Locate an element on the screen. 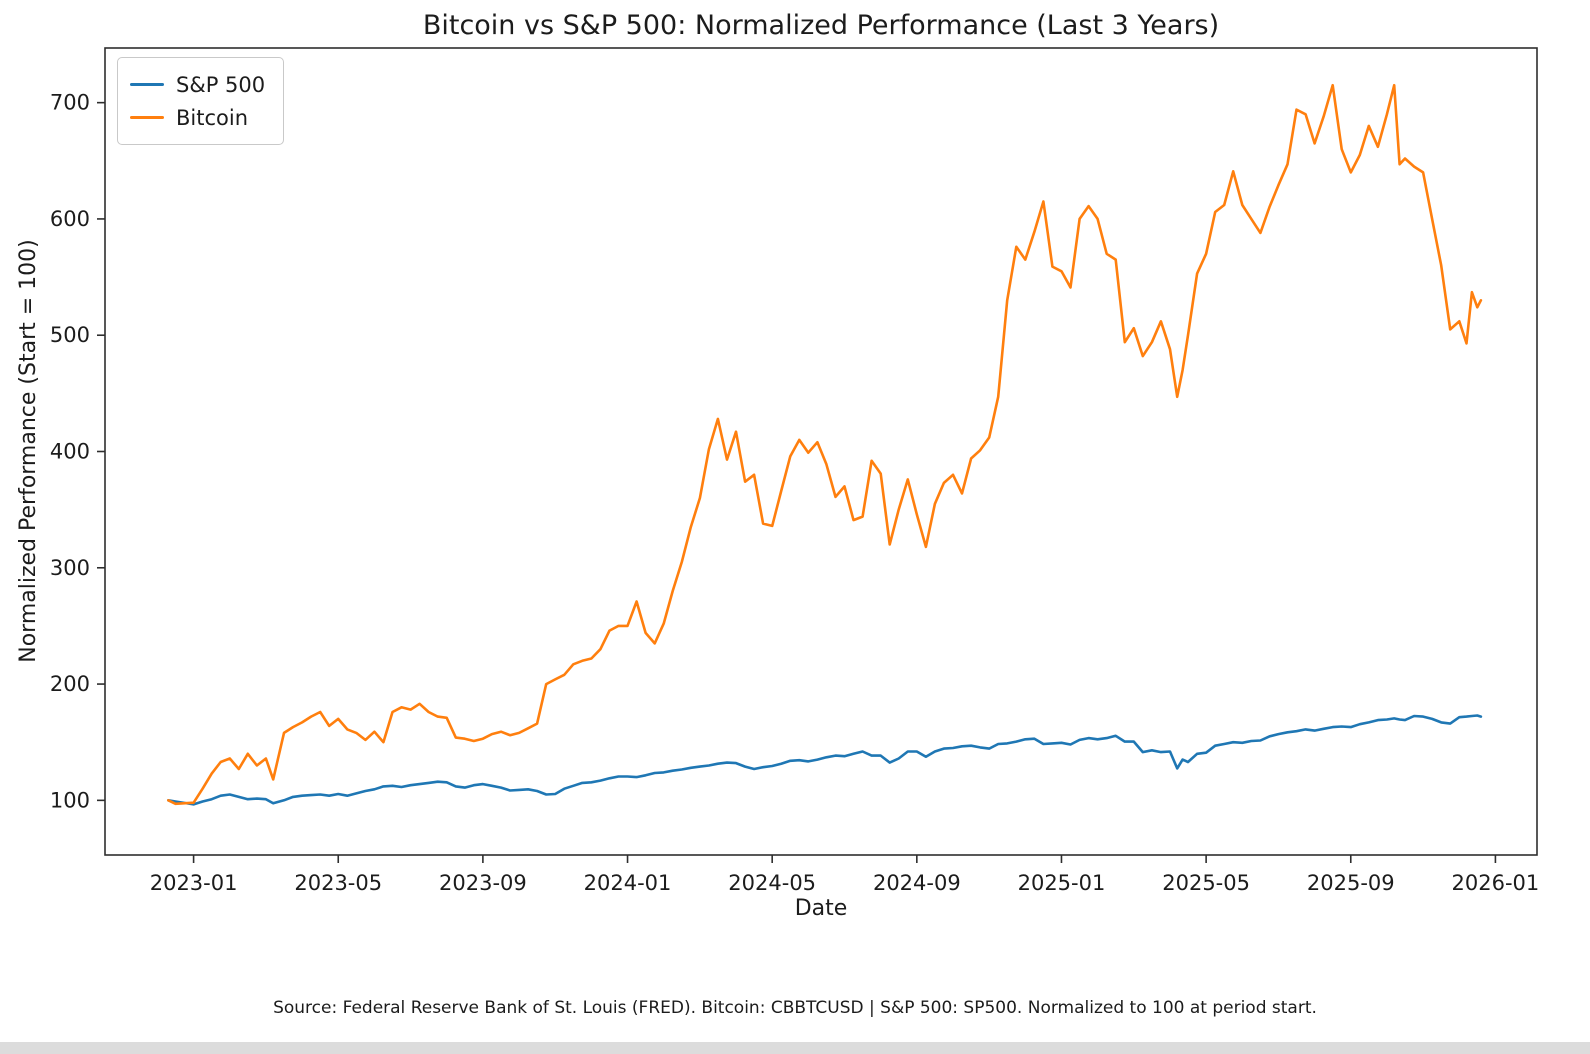 Image resolution: width=1590 pixels, height=1054 pixels. legend-item-sp500: S&P 500 is located at coordinates (197, 84).